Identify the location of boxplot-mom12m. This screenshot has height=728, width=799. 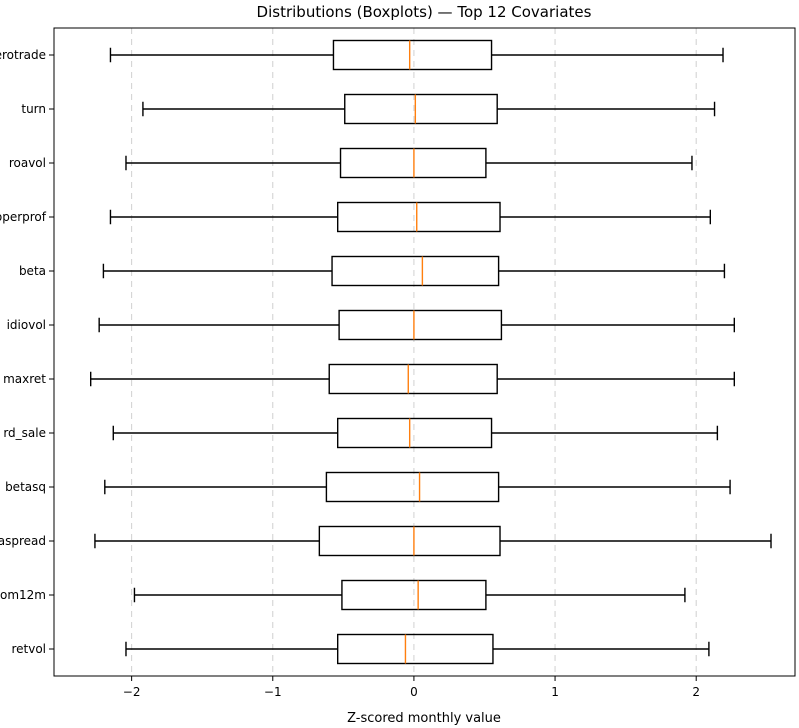
(409, 595).